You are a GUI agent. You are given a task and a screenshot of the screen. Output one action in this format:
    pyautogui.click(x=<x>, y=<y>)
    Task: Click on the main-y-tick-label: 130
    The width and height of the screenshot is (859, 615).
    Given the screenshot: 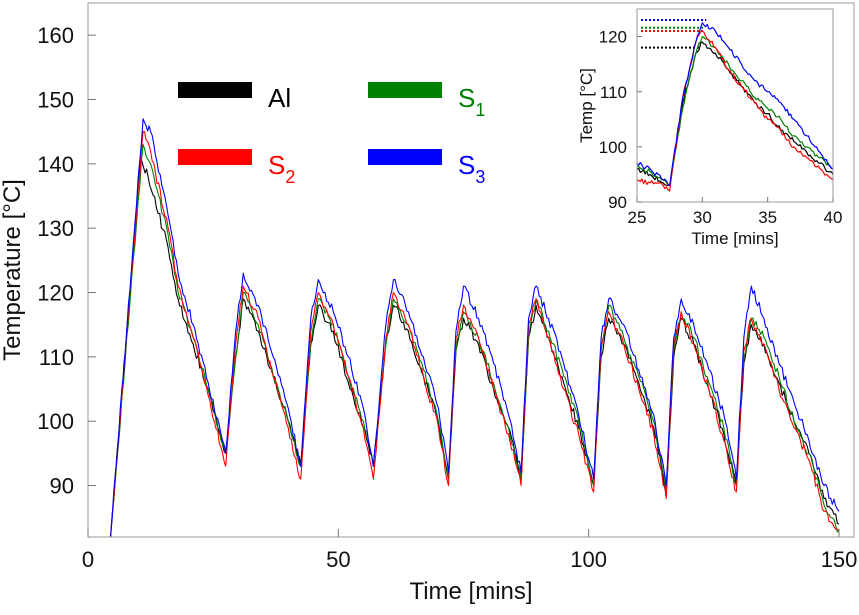 What is the action you would take?
    pyautogui.click(x=55, y=228)
    